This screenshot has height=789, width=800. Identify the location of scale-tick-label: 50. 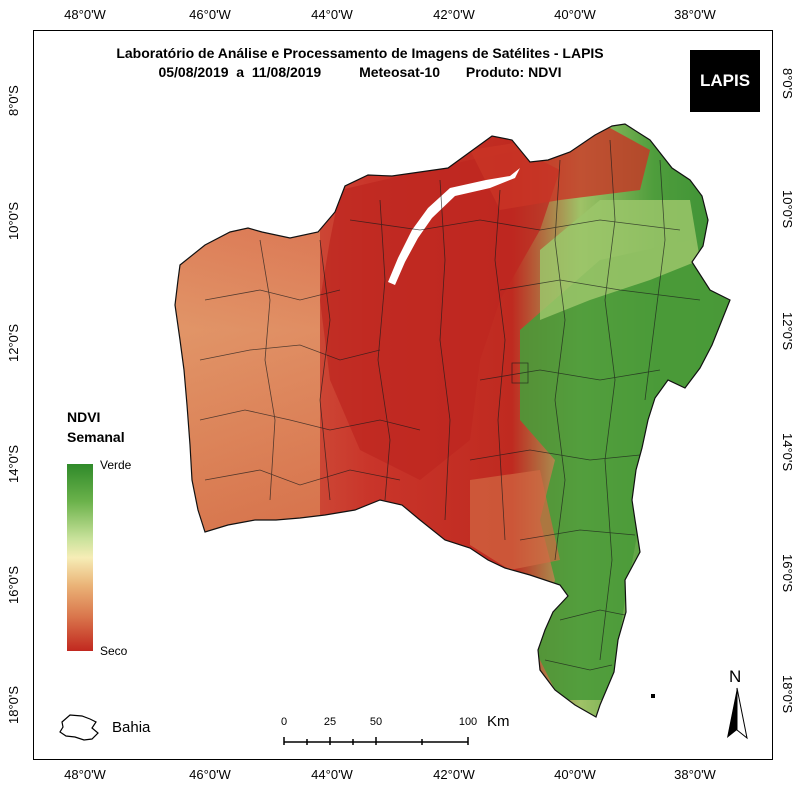
(376, 722).